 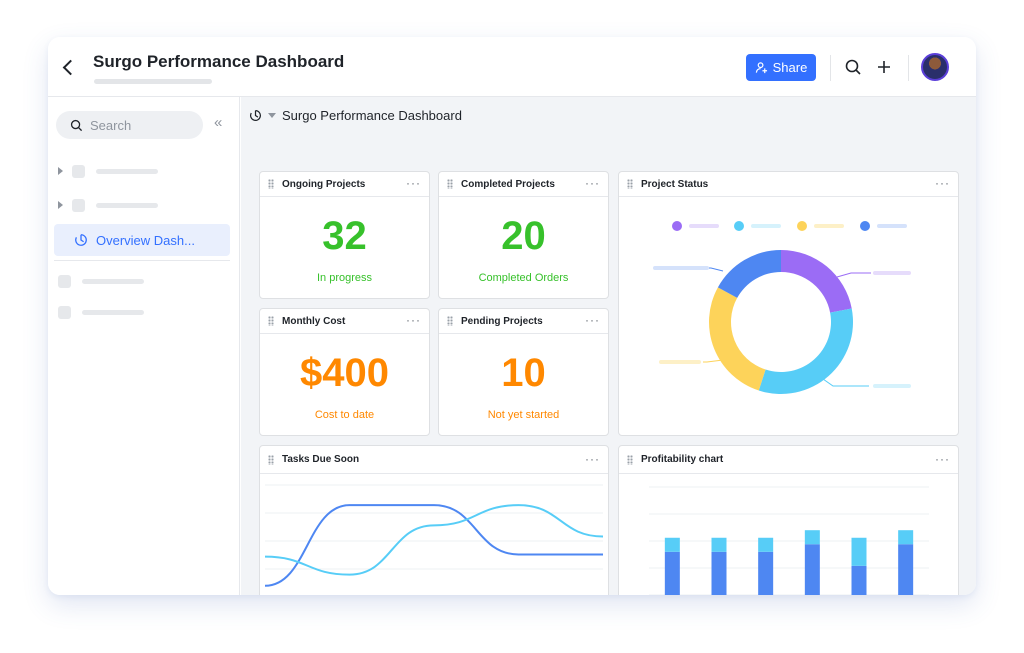 I want to click on card-header: Tasks Due Soon ···, so click(x=434, y=460).